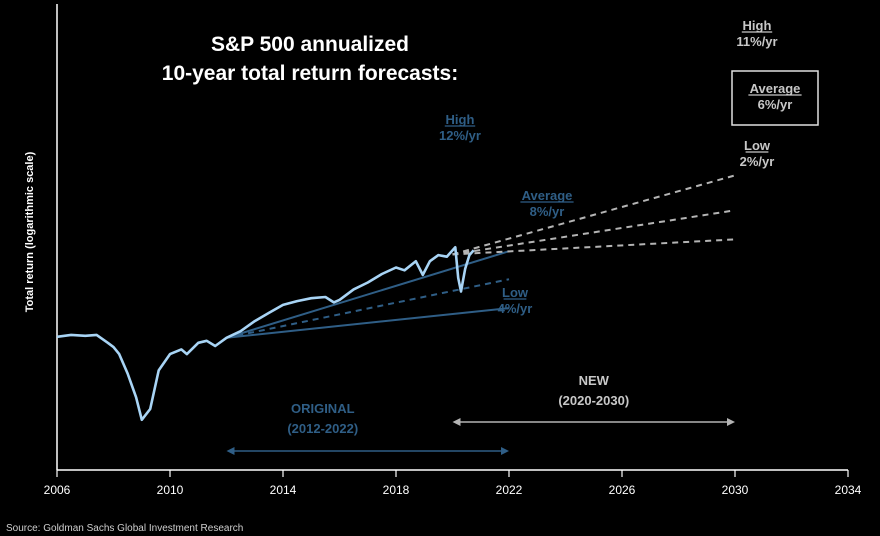  Describe the element at coordinates (775, 88) in the screenshot. I see `forecast-label-new-average: Average` at that location.